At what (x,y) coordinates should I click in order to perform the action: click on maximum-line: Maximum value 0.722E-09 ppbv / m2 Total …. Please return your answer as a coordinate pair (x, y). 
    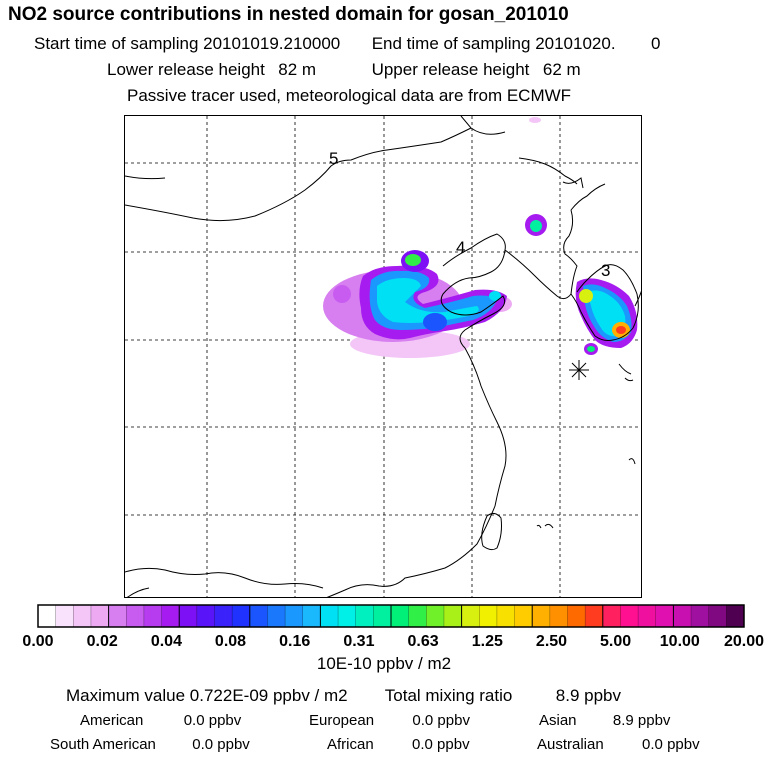
    Looking at the image, I should click on (343, 696).